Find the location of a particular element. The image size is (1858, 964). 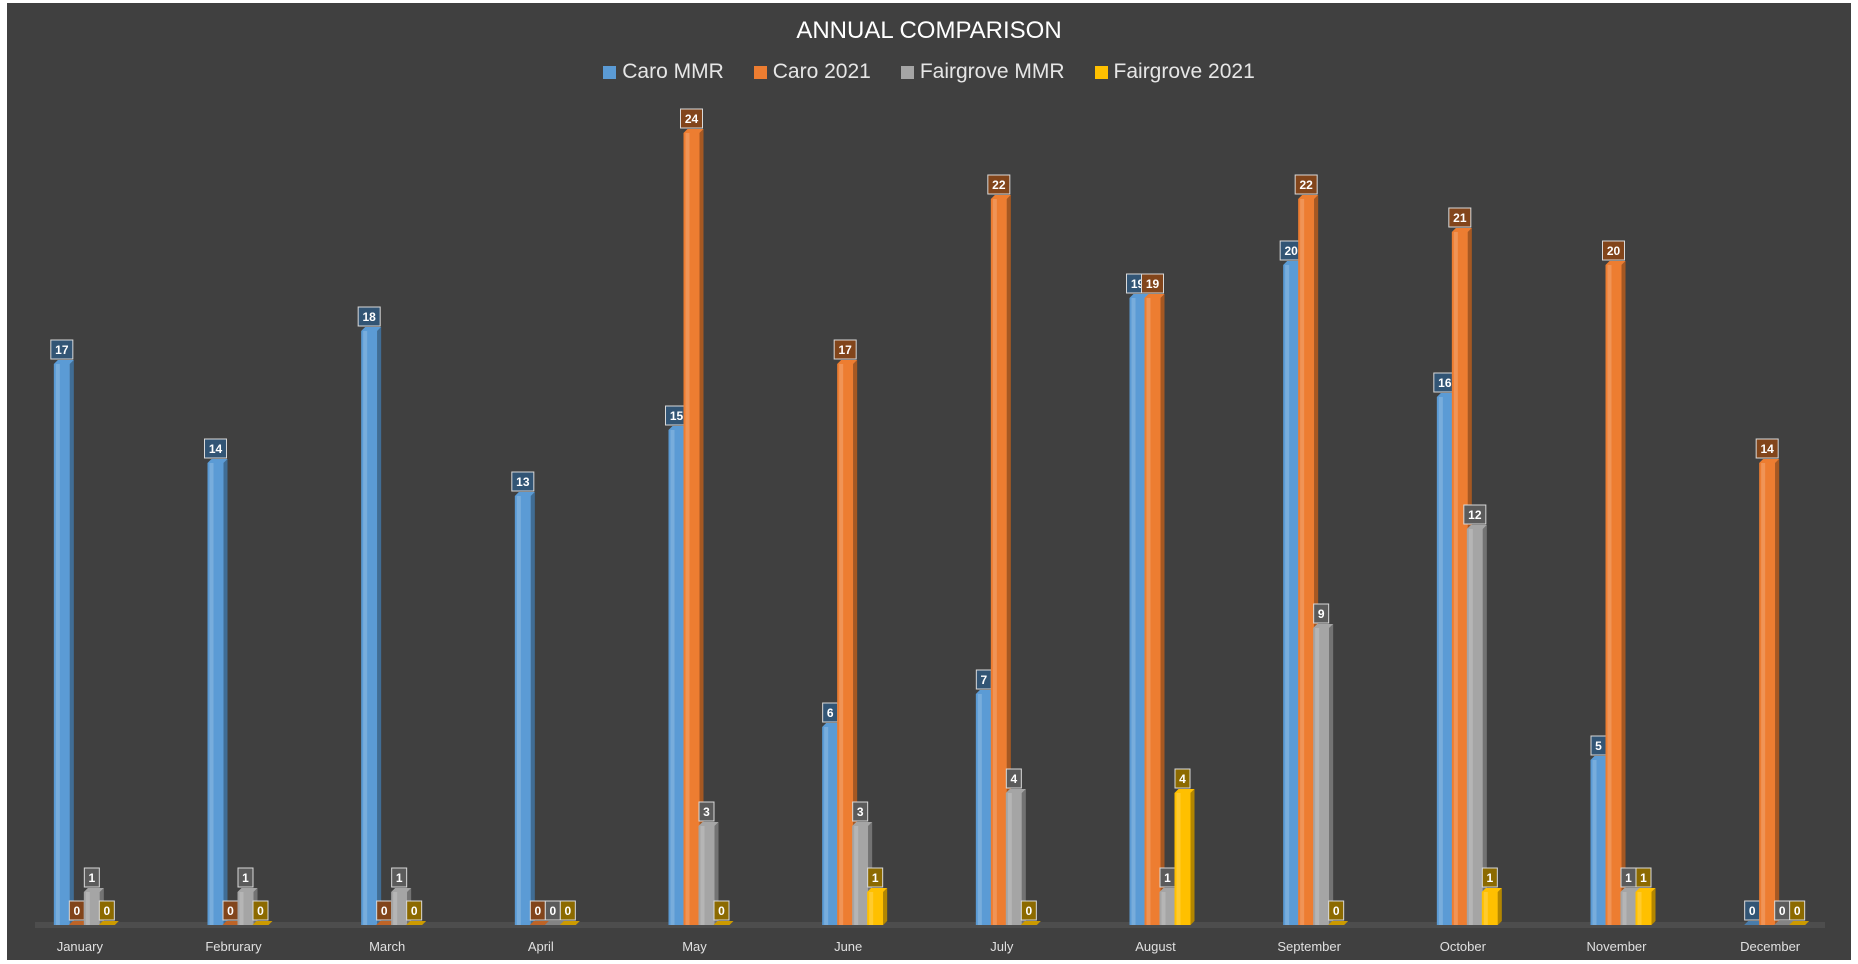

legend-label: Caro 2021 is located at coordinates (821, 71).